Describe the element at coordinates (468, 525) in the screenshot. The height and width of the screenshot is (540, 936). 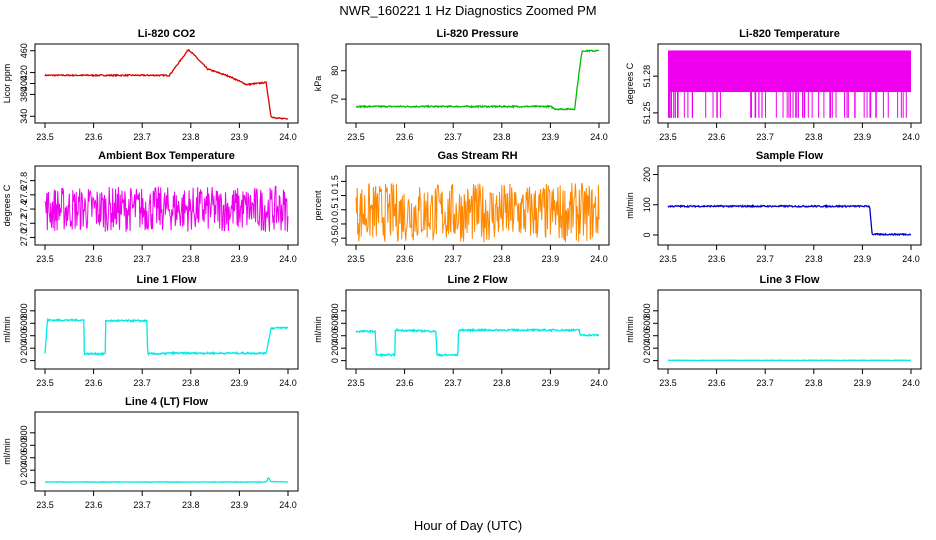
I see `x-axis-caption: Hour of Day (UTC)` at that location.